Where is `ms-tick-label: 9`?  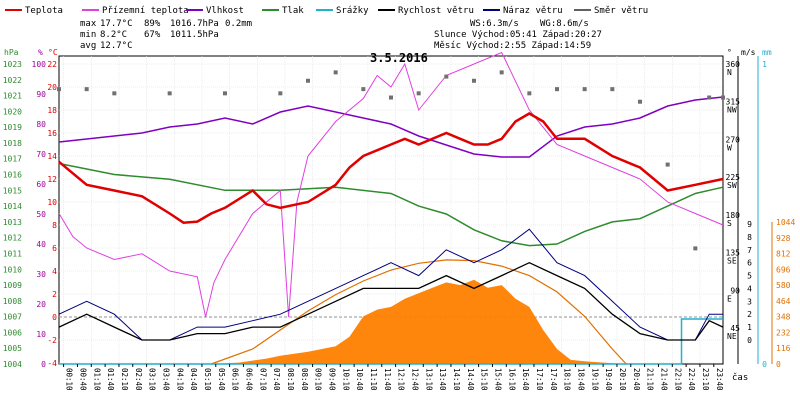 ms-tick-label: 9 is located at coordinates (749, 224).